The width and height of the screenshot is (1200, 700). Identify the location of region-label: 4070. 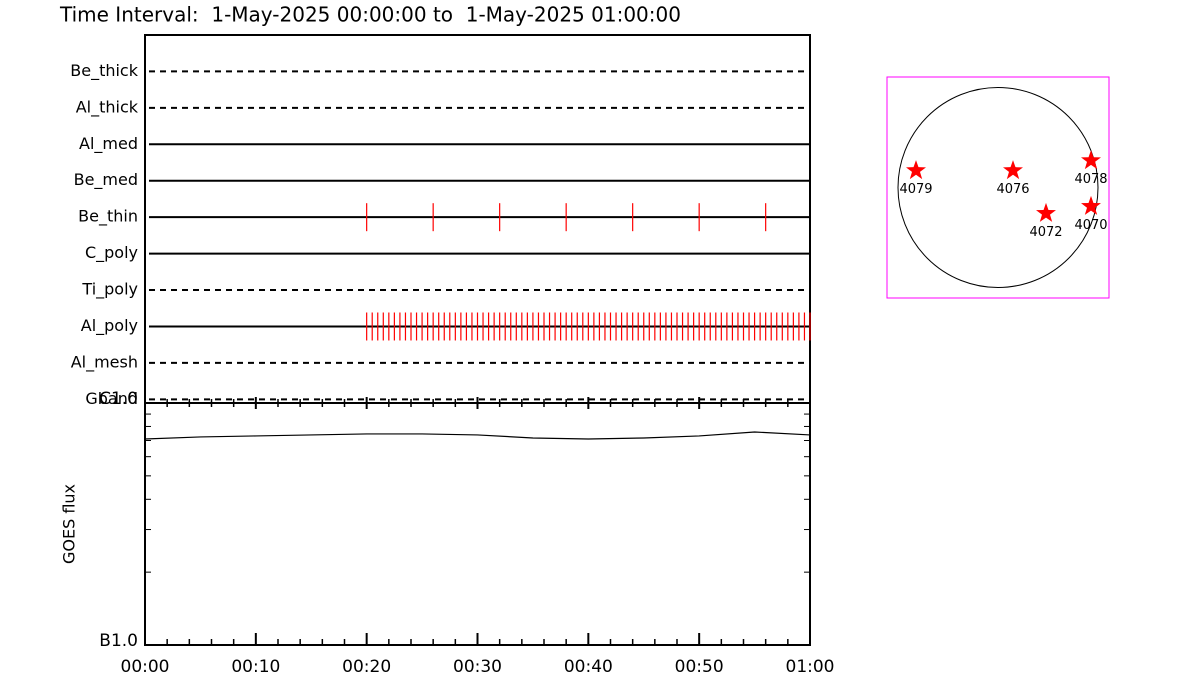
(1090, 225).